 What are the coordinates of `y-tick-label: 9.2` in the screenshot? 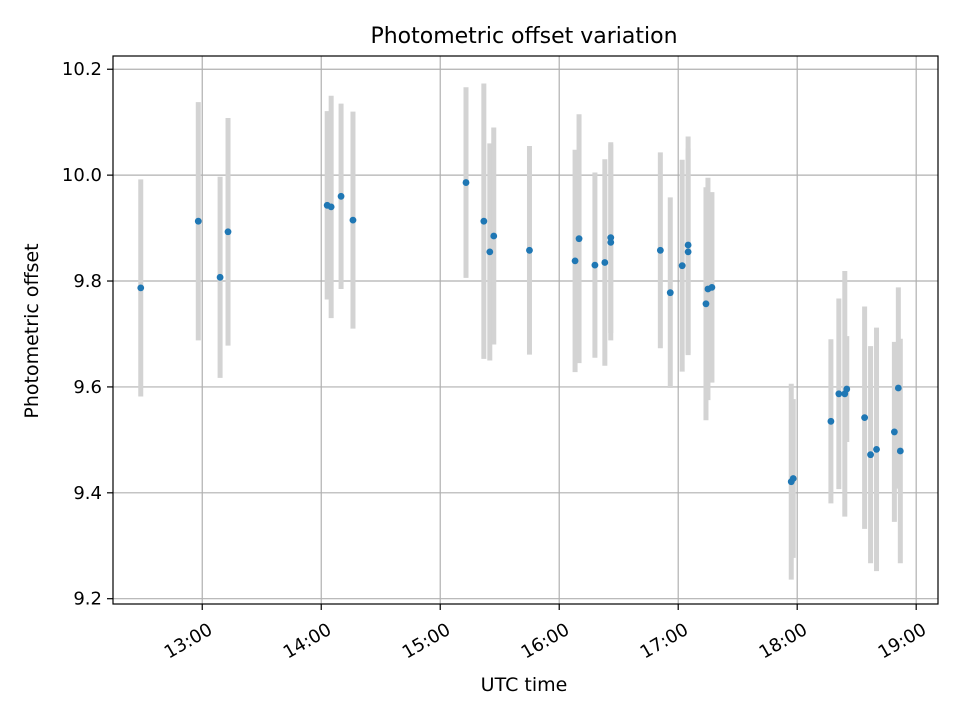 It's located at (87, 599).